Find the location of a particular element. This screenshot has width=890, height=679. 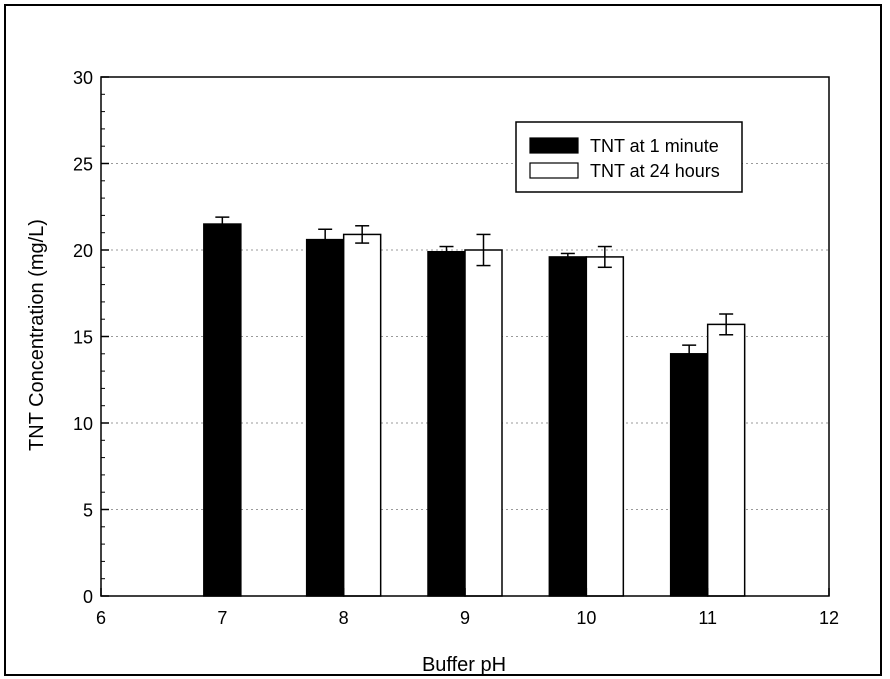

legend-item: TNT at 1 minute is located at coordinates (624, 146).